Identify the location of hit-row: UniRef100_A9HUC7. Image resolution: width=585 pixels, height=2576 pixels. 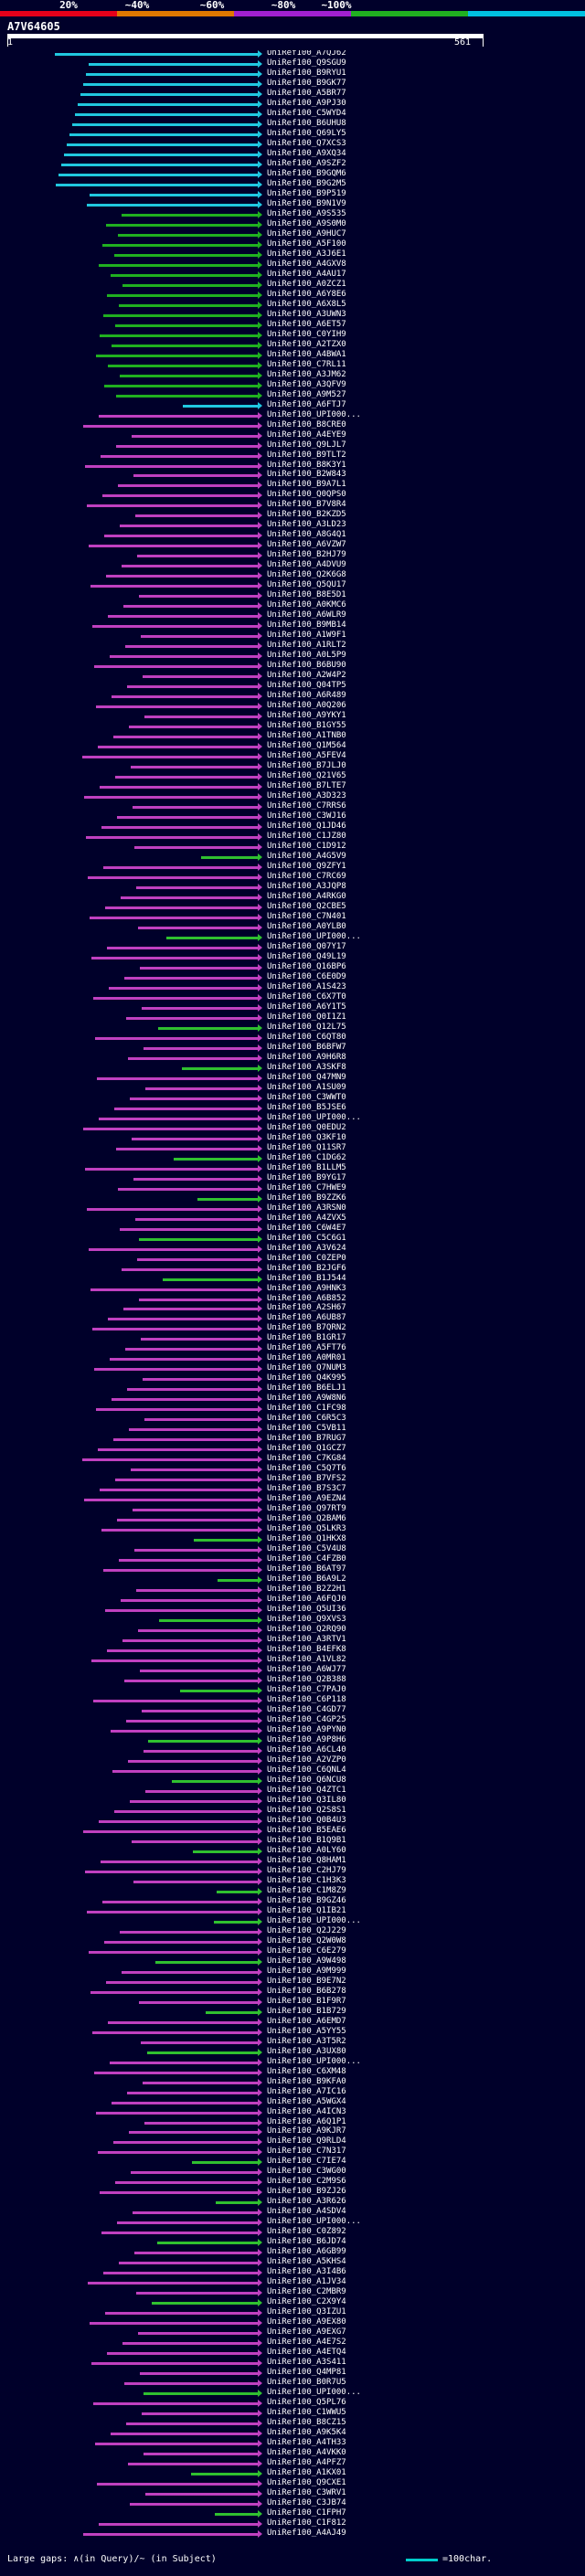
(293, 234).